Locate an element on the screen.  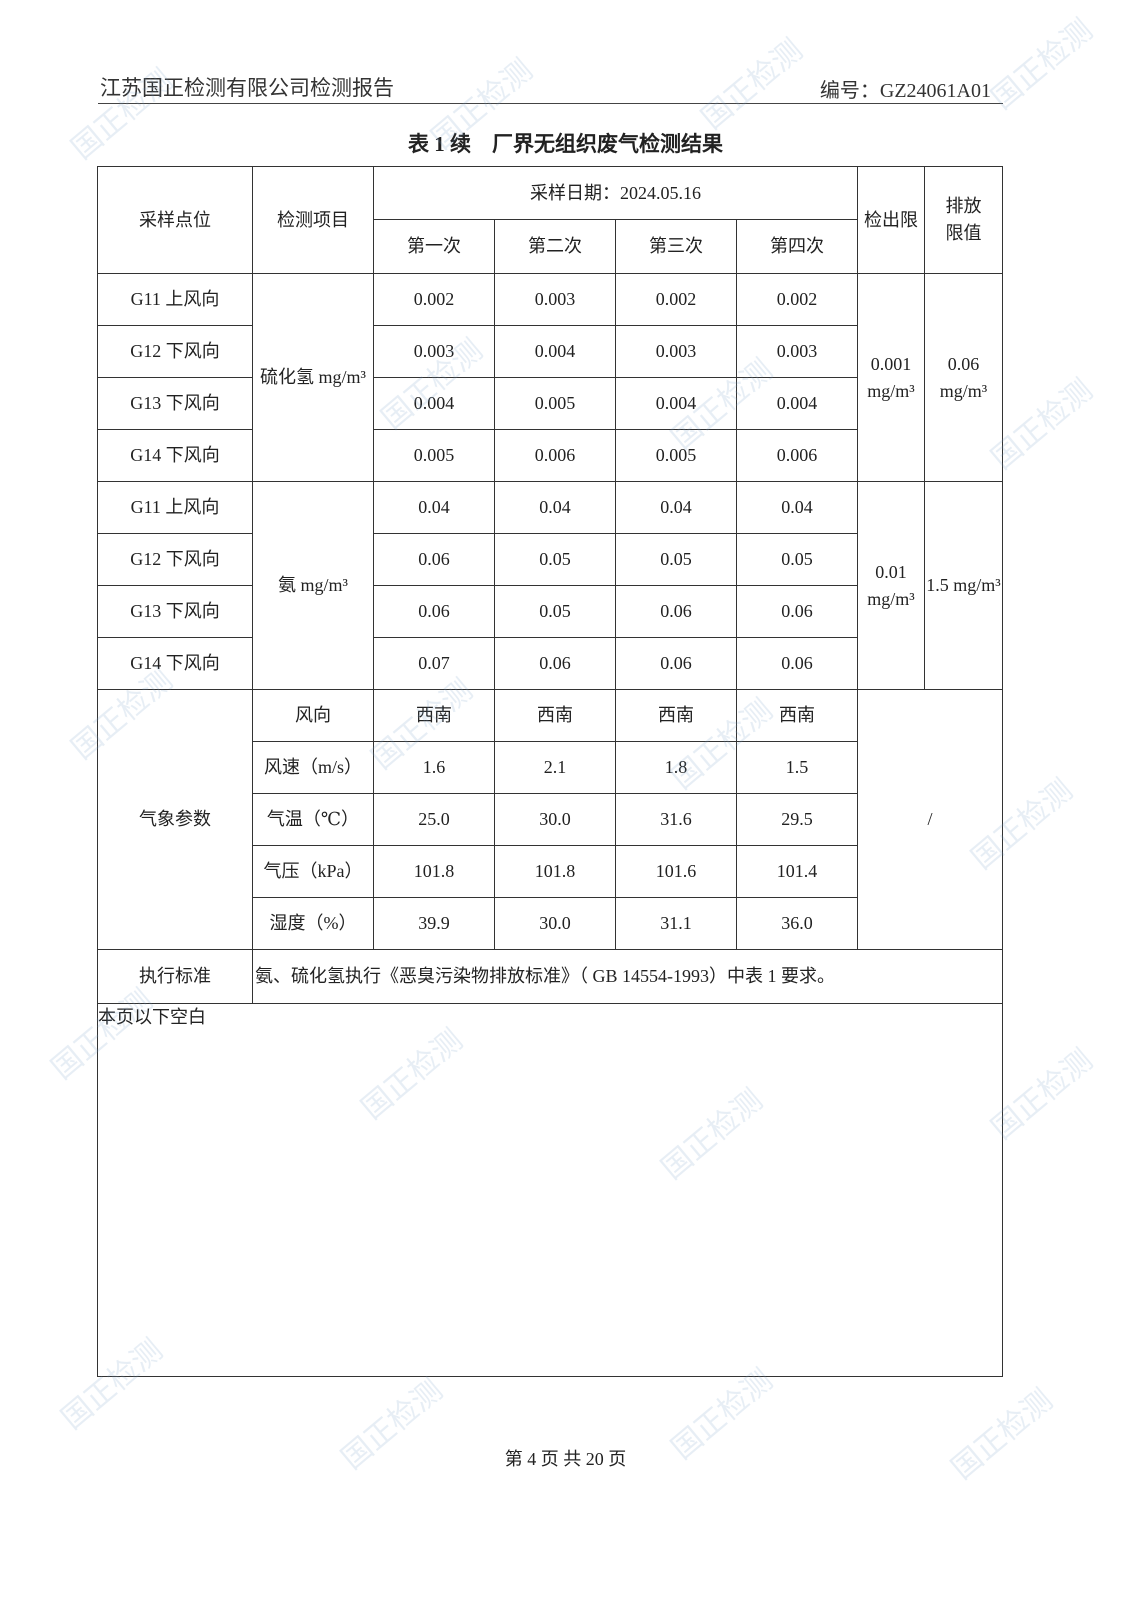
detect-limit: 0.001 mg/m³ is located at coordinates (891, 377).